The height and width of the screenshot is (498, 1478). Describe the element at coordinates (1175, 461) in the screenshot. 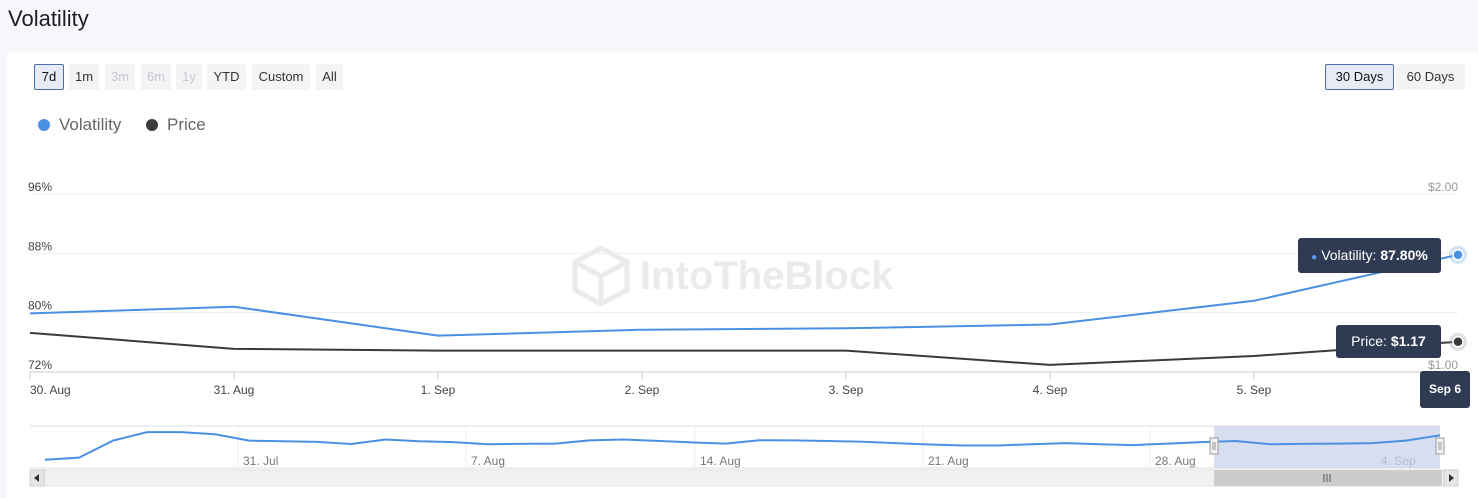

I see `navigator-tick-28-aug: 28. Aug` at that location.